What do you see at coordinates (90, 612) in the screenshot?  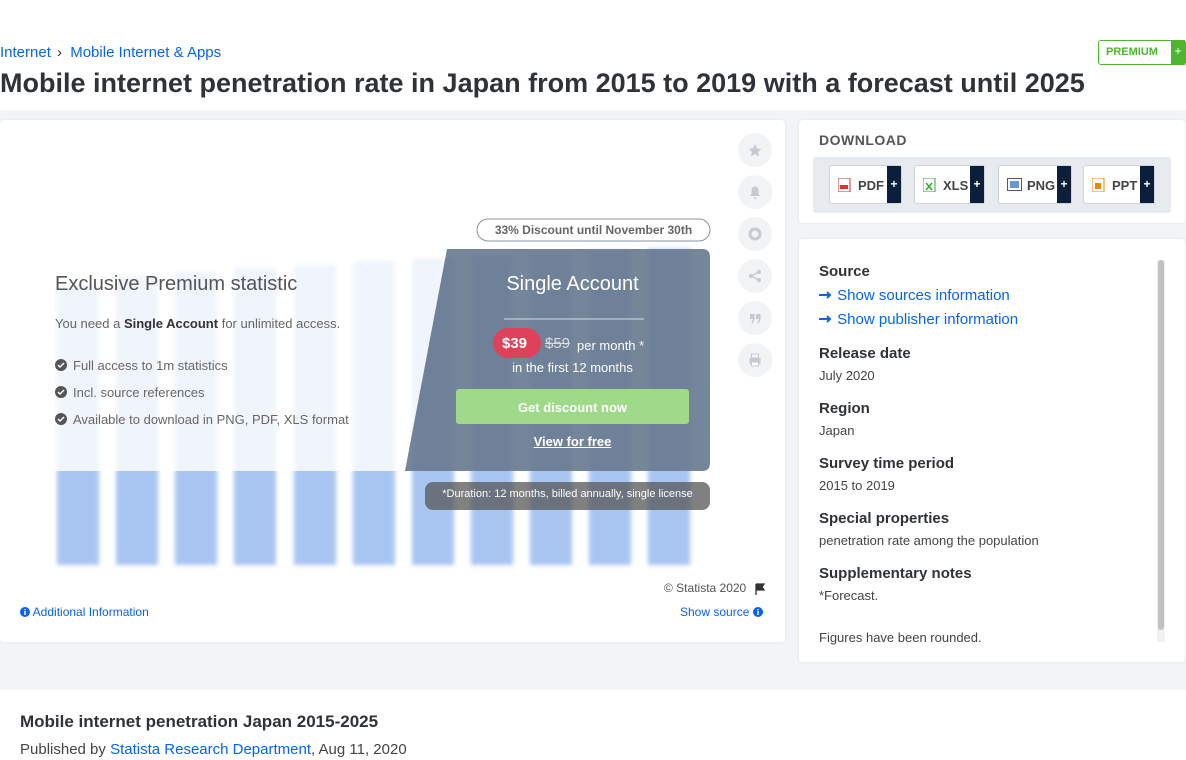 I see `link-text: Additional Information` at bounding box center [90, 612].